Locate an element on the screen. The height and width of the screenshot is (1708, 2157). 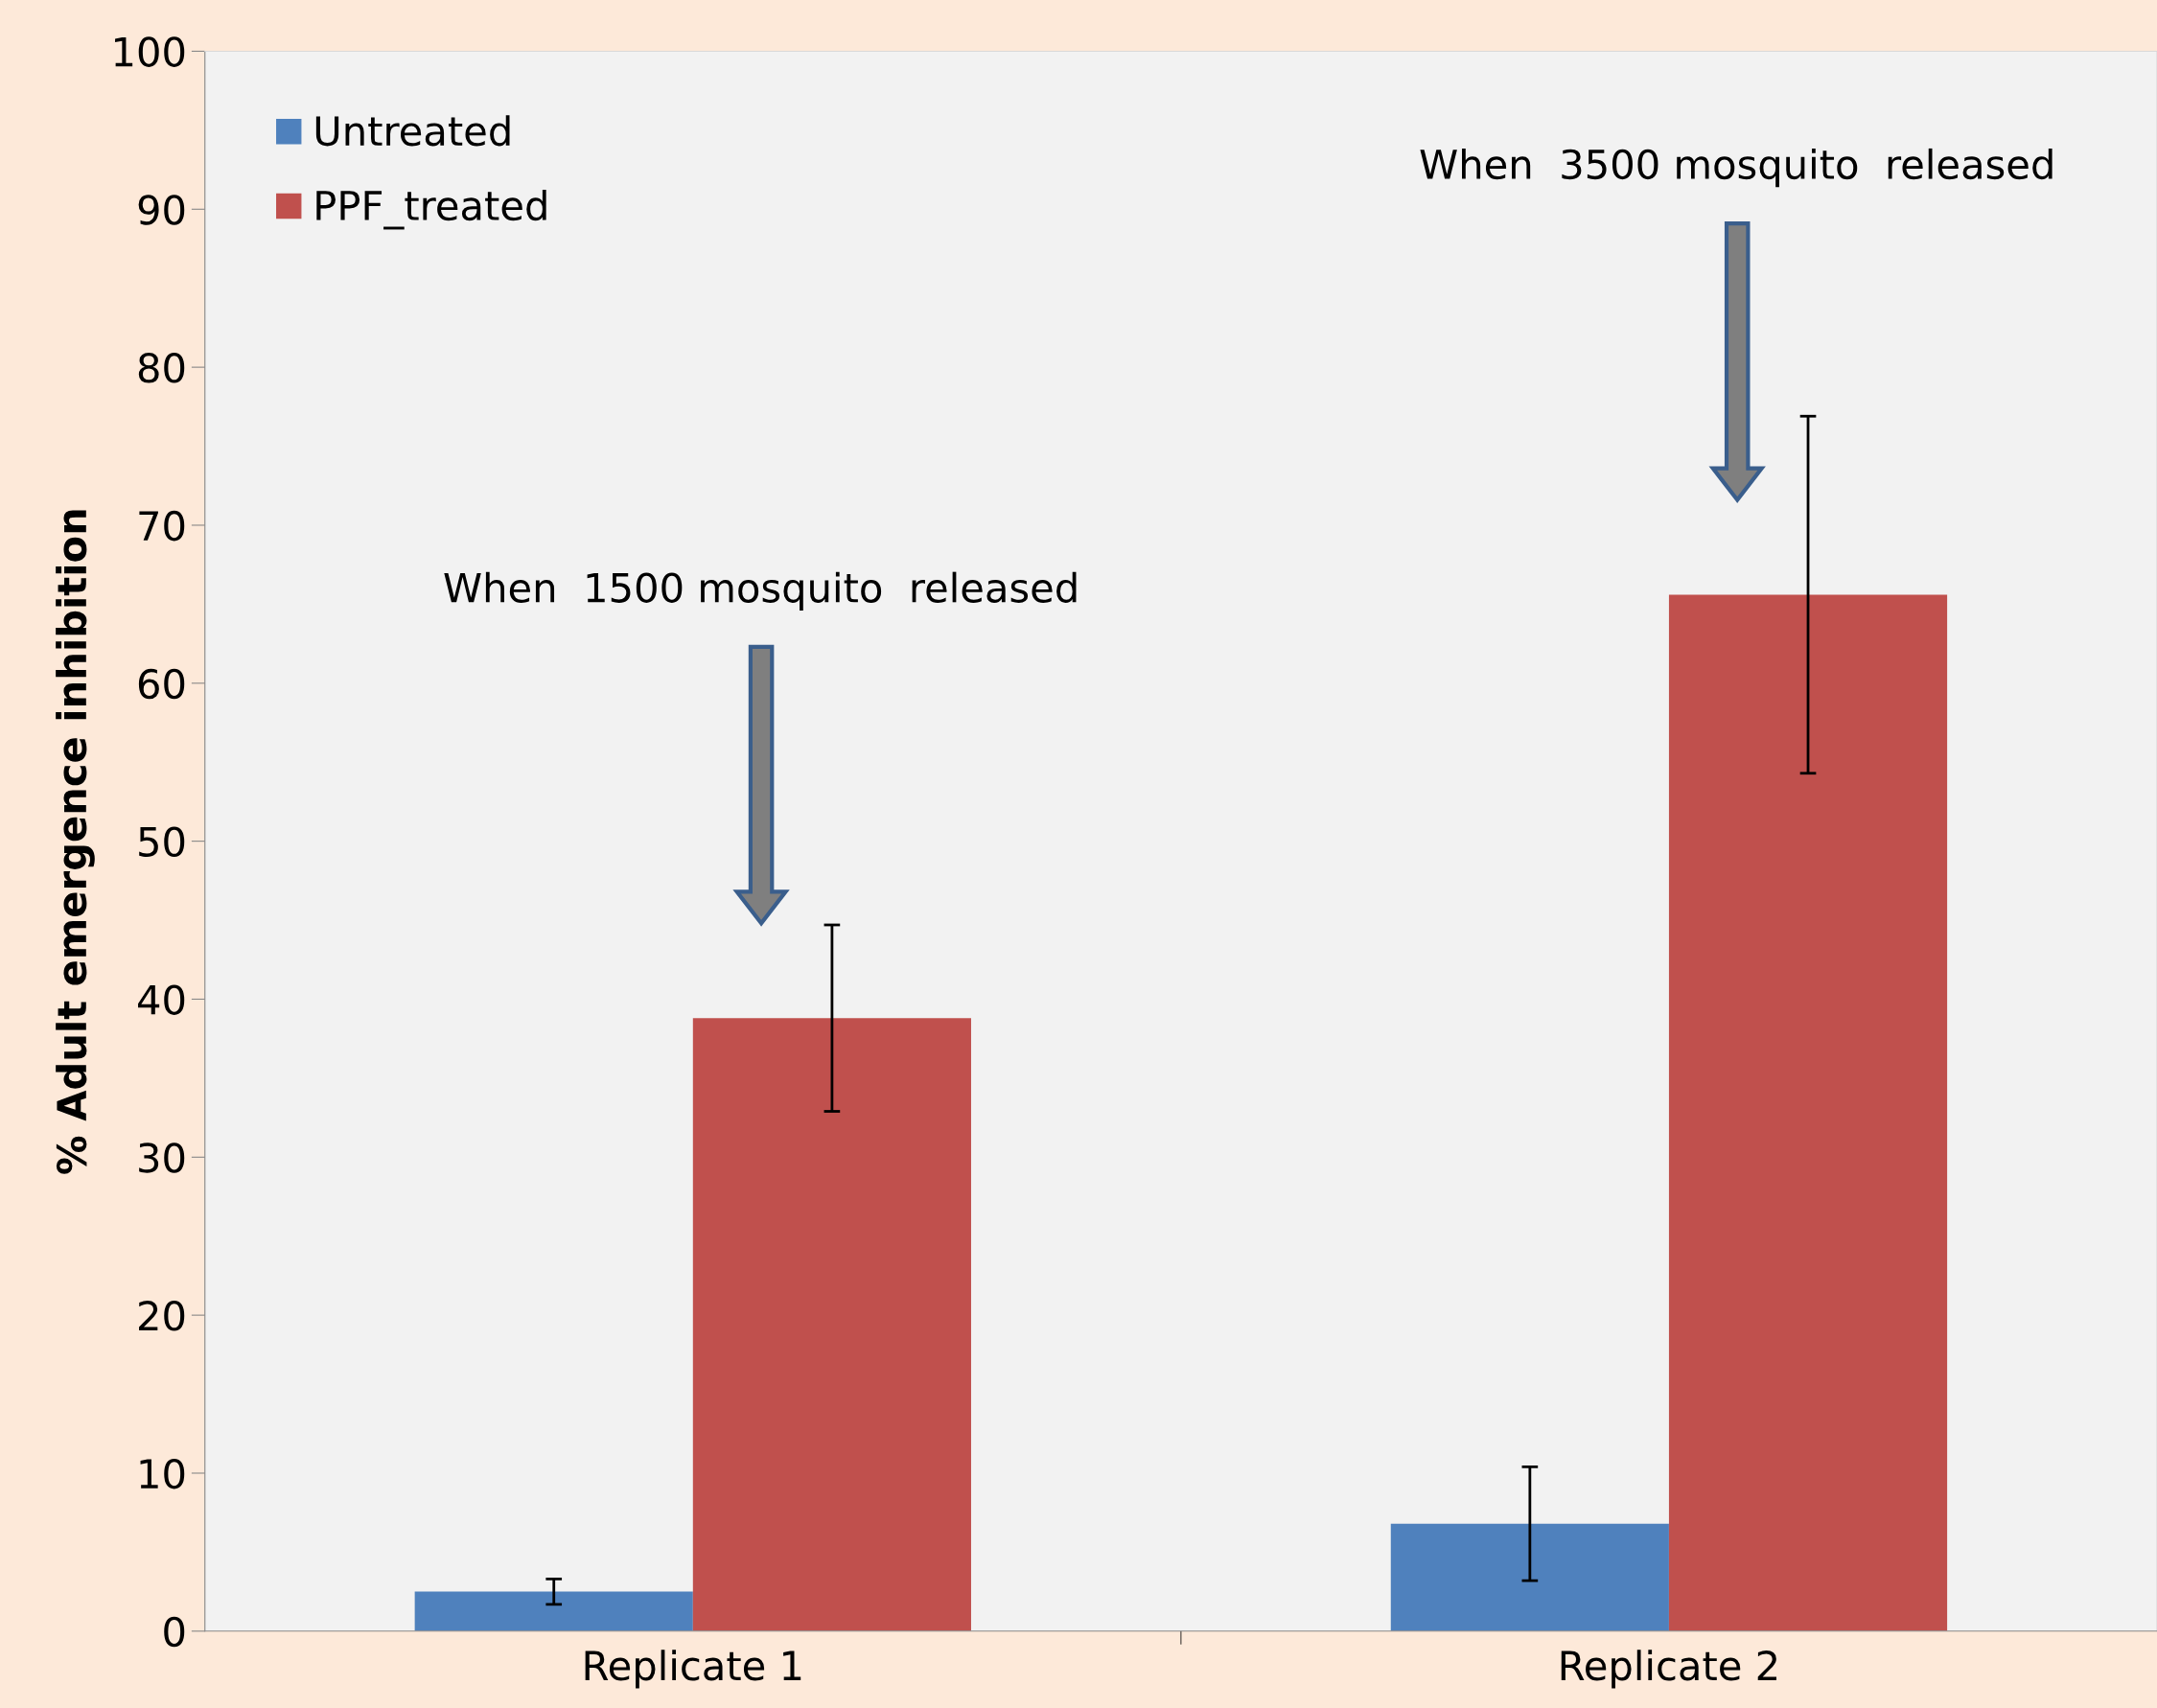
x-tick-label: Replicate 2 is located at coordinates (1668, 1669).